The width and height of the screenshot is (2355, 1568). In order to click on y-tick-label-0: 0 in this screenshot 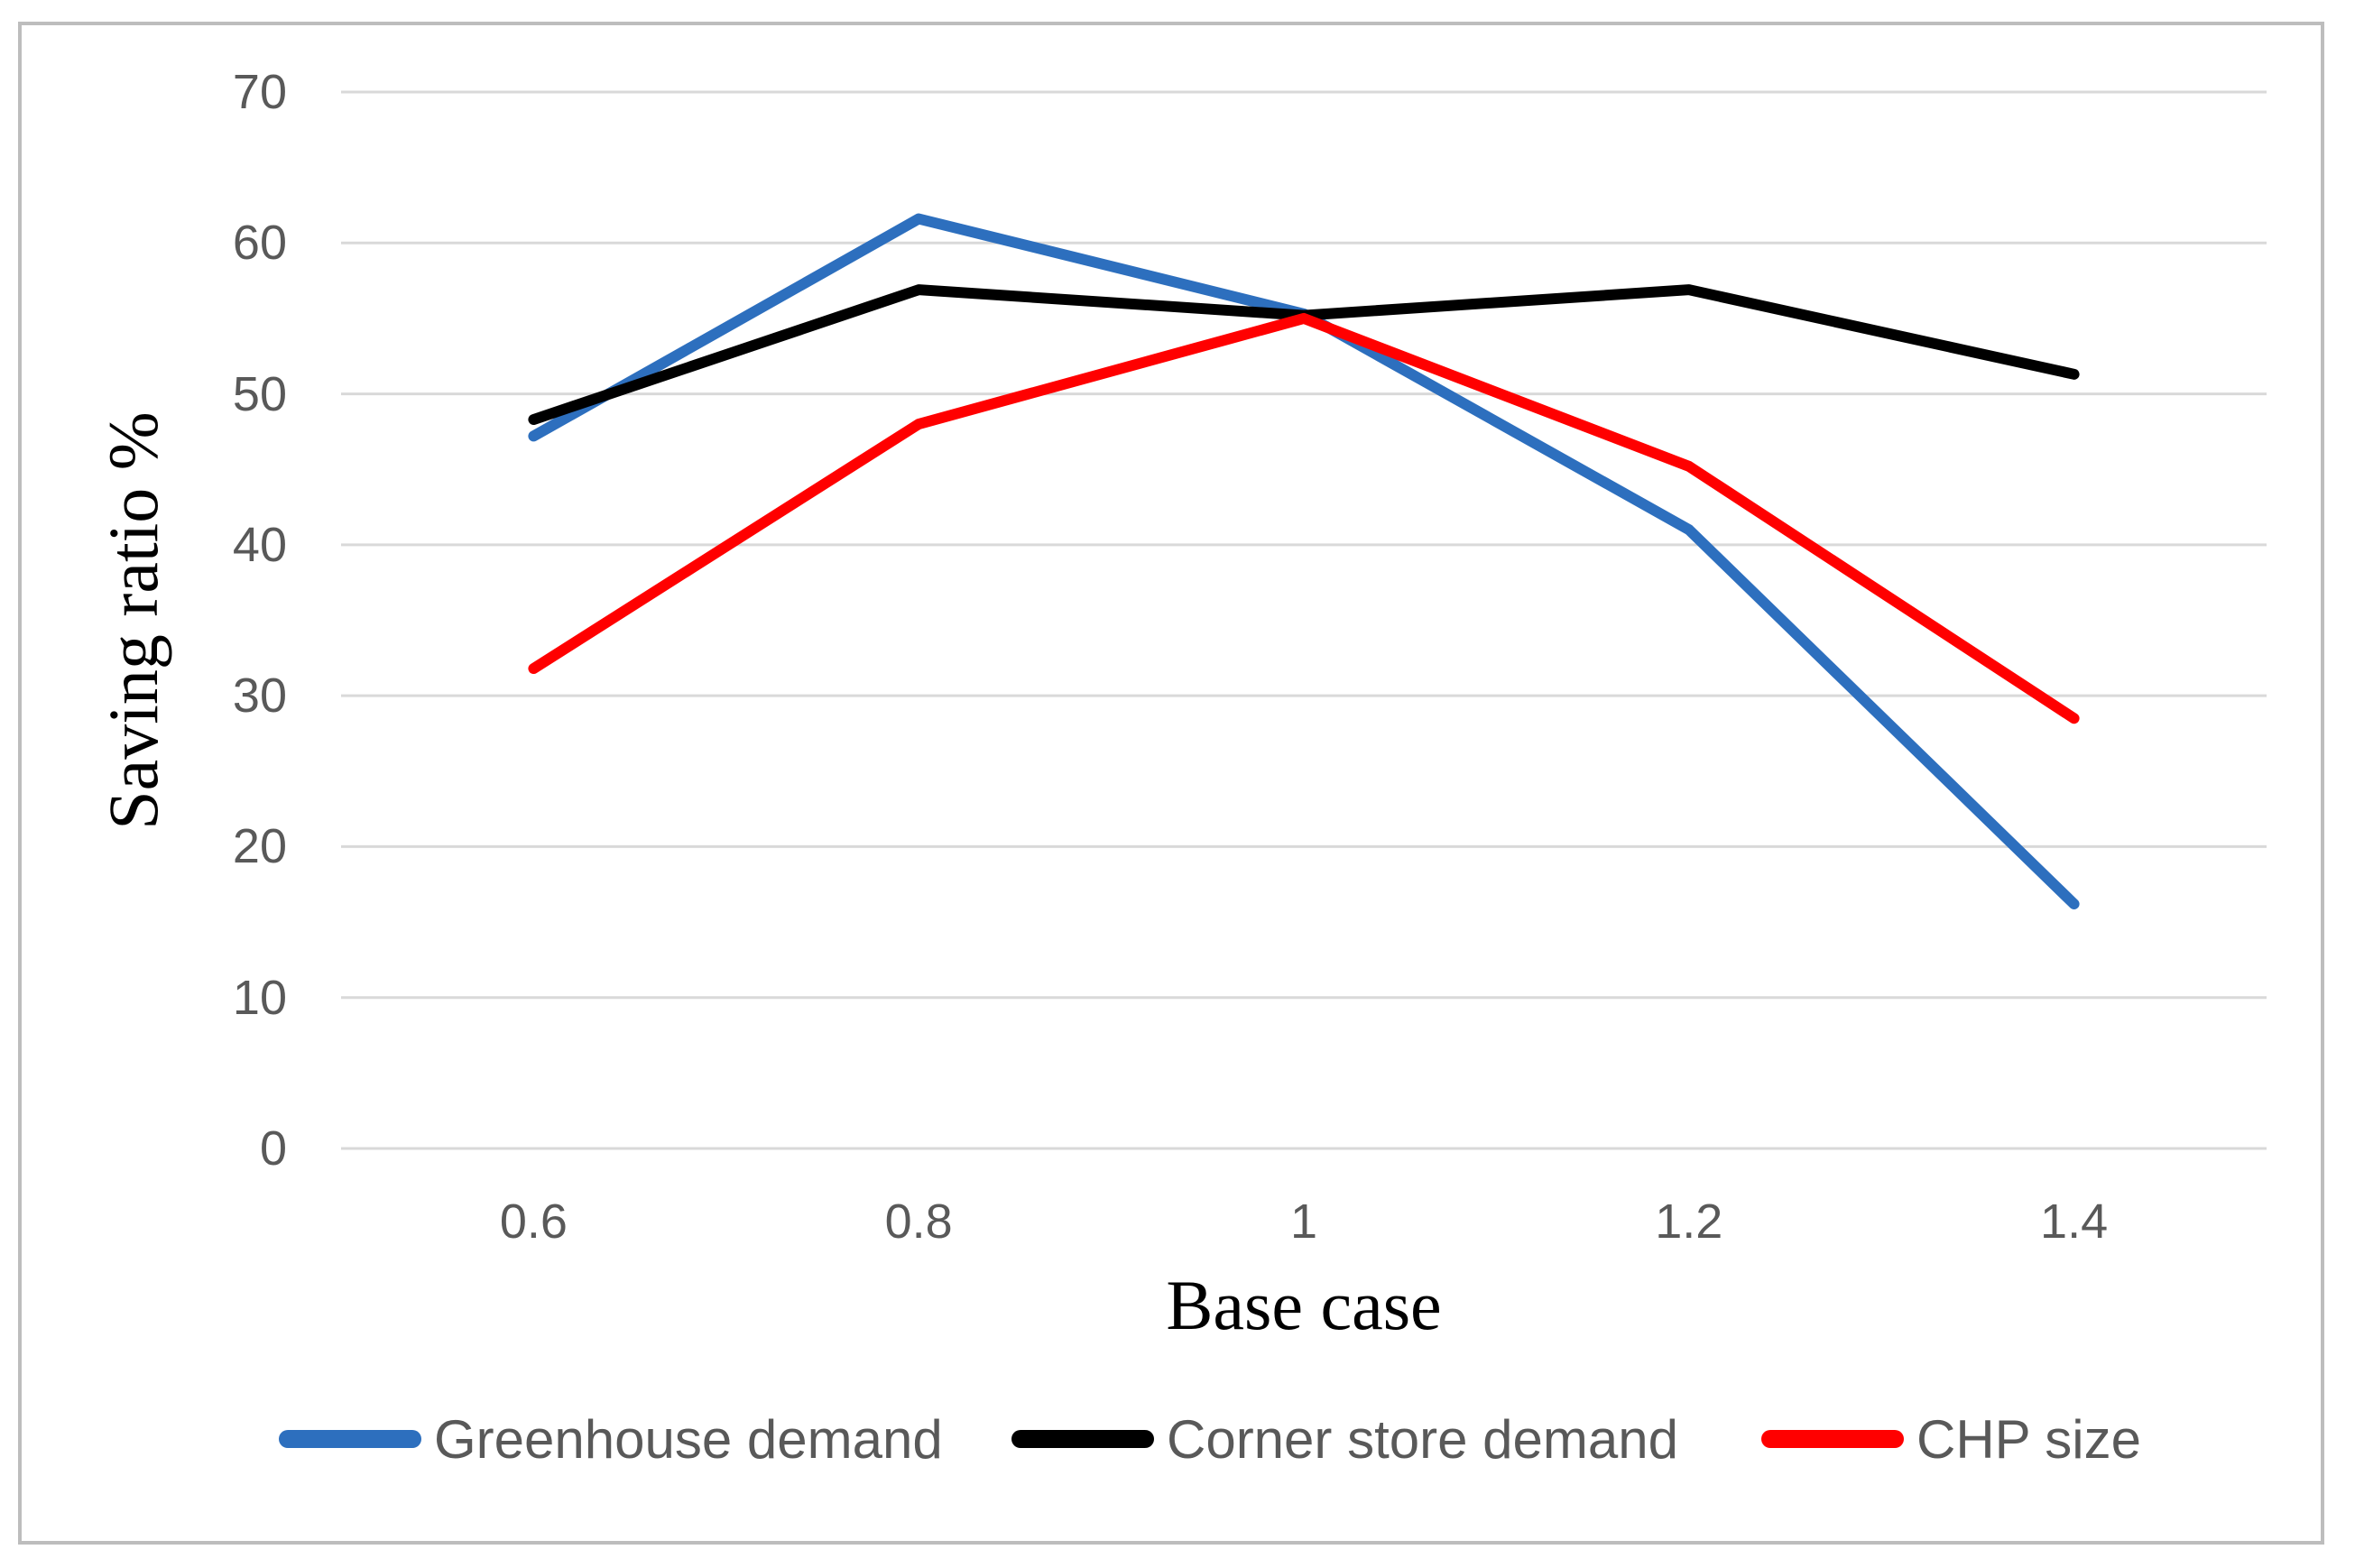, I will do `click(273, 1148)`.